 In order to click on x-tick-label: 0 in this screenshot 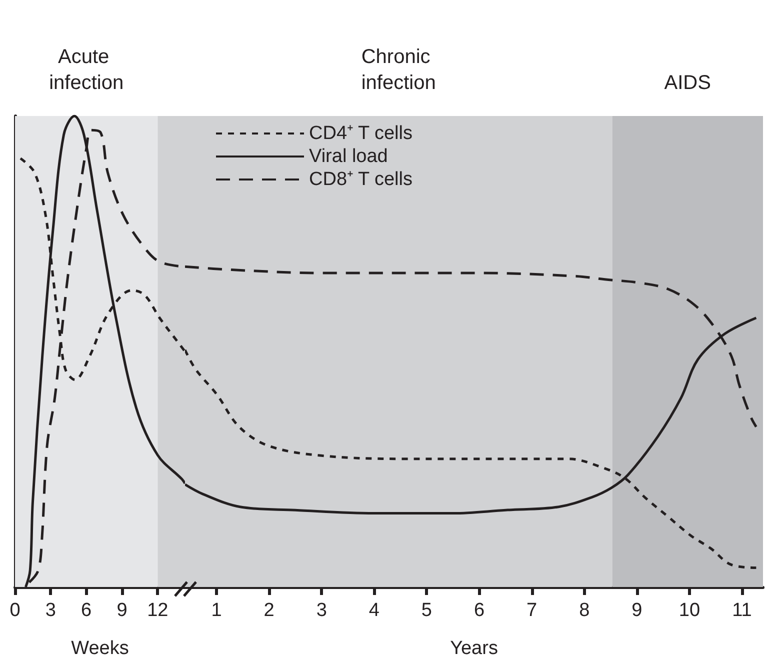, I will do `click(15, 610)`.